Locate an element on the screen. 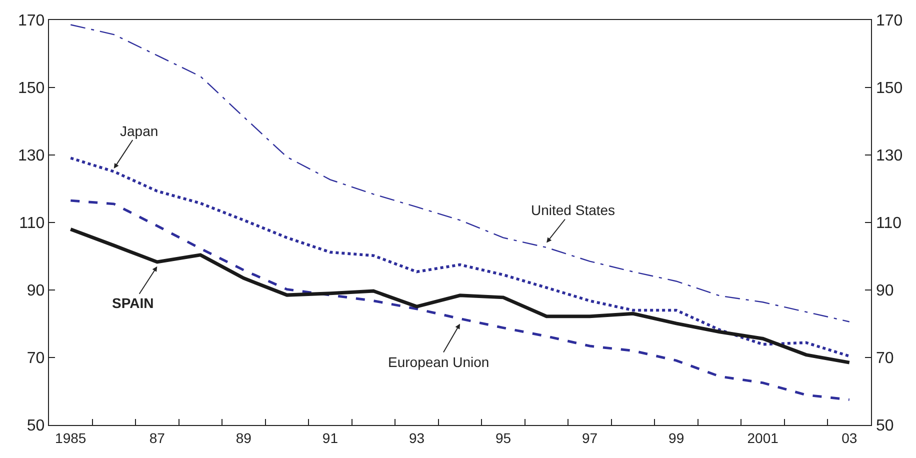 This screenshot has height=458, width=916. annotation: Japan is located at coordinates (139, 131).